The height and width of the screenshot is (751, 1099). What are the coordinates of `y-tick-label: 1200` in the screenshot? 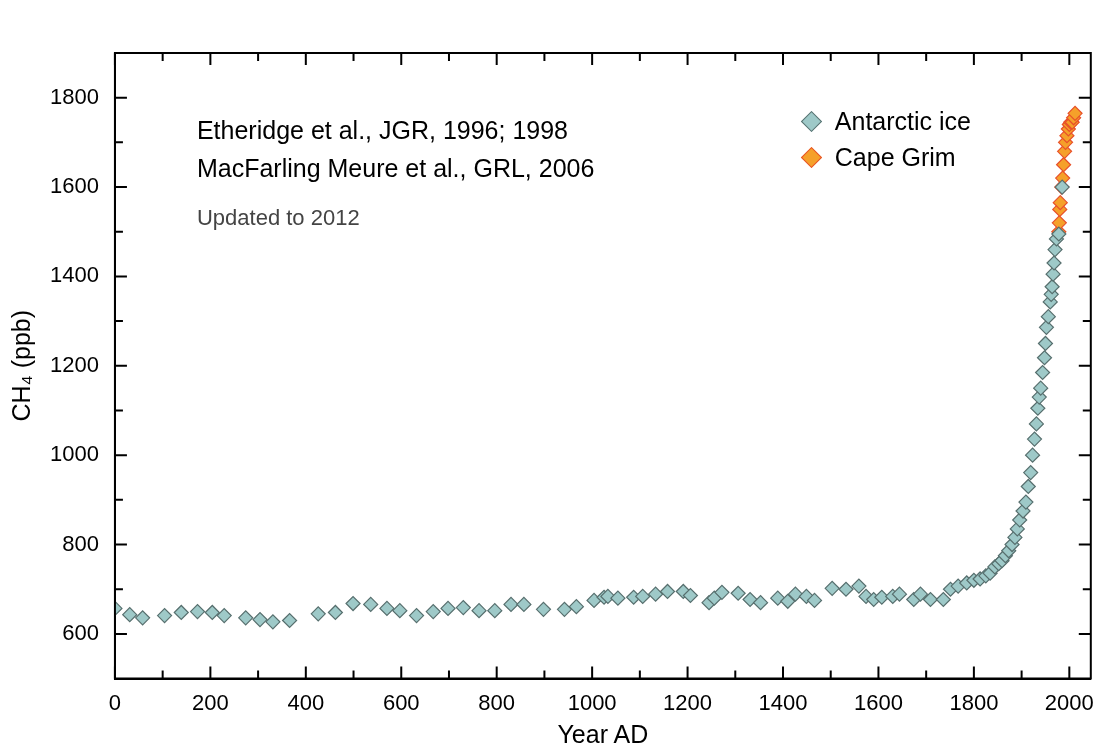 It's located at (74, 364).